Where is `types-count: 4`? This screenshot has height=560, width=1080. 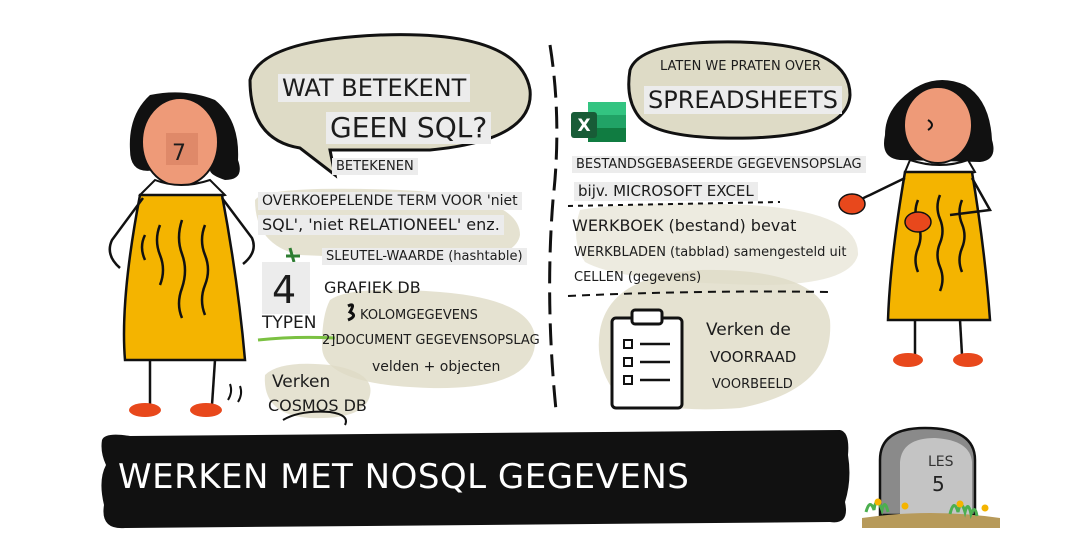
types-count: 4 is located at coordinates (284, 290).